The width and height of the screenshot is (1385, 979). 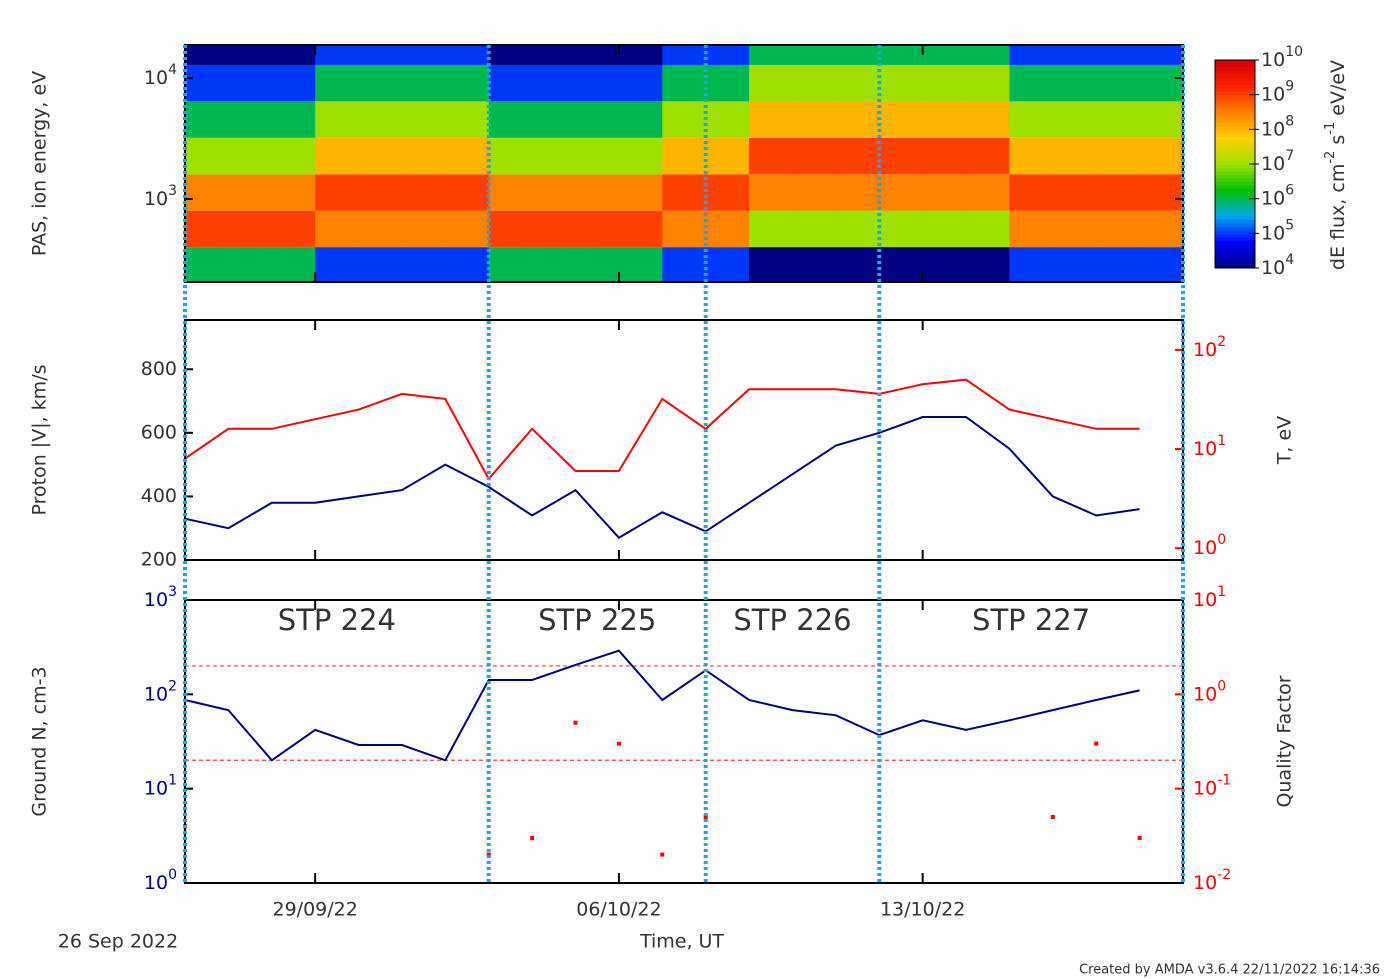 I want to click on x-tick-label: 13/10/22, so click(x=922, y=910).